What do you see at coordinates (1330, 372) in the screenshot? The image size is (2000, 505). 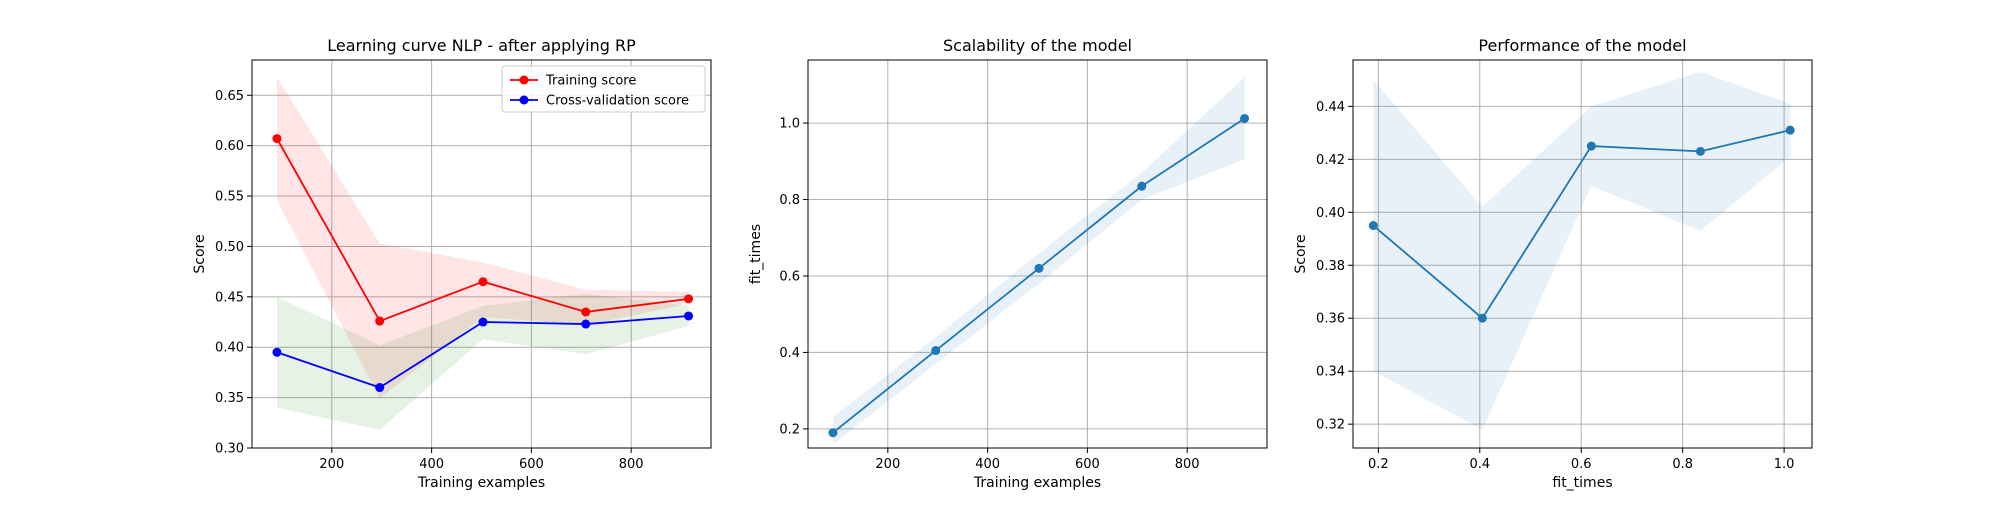 I see `y-tick-label: 0.34` at bounding box center [1330, 372].